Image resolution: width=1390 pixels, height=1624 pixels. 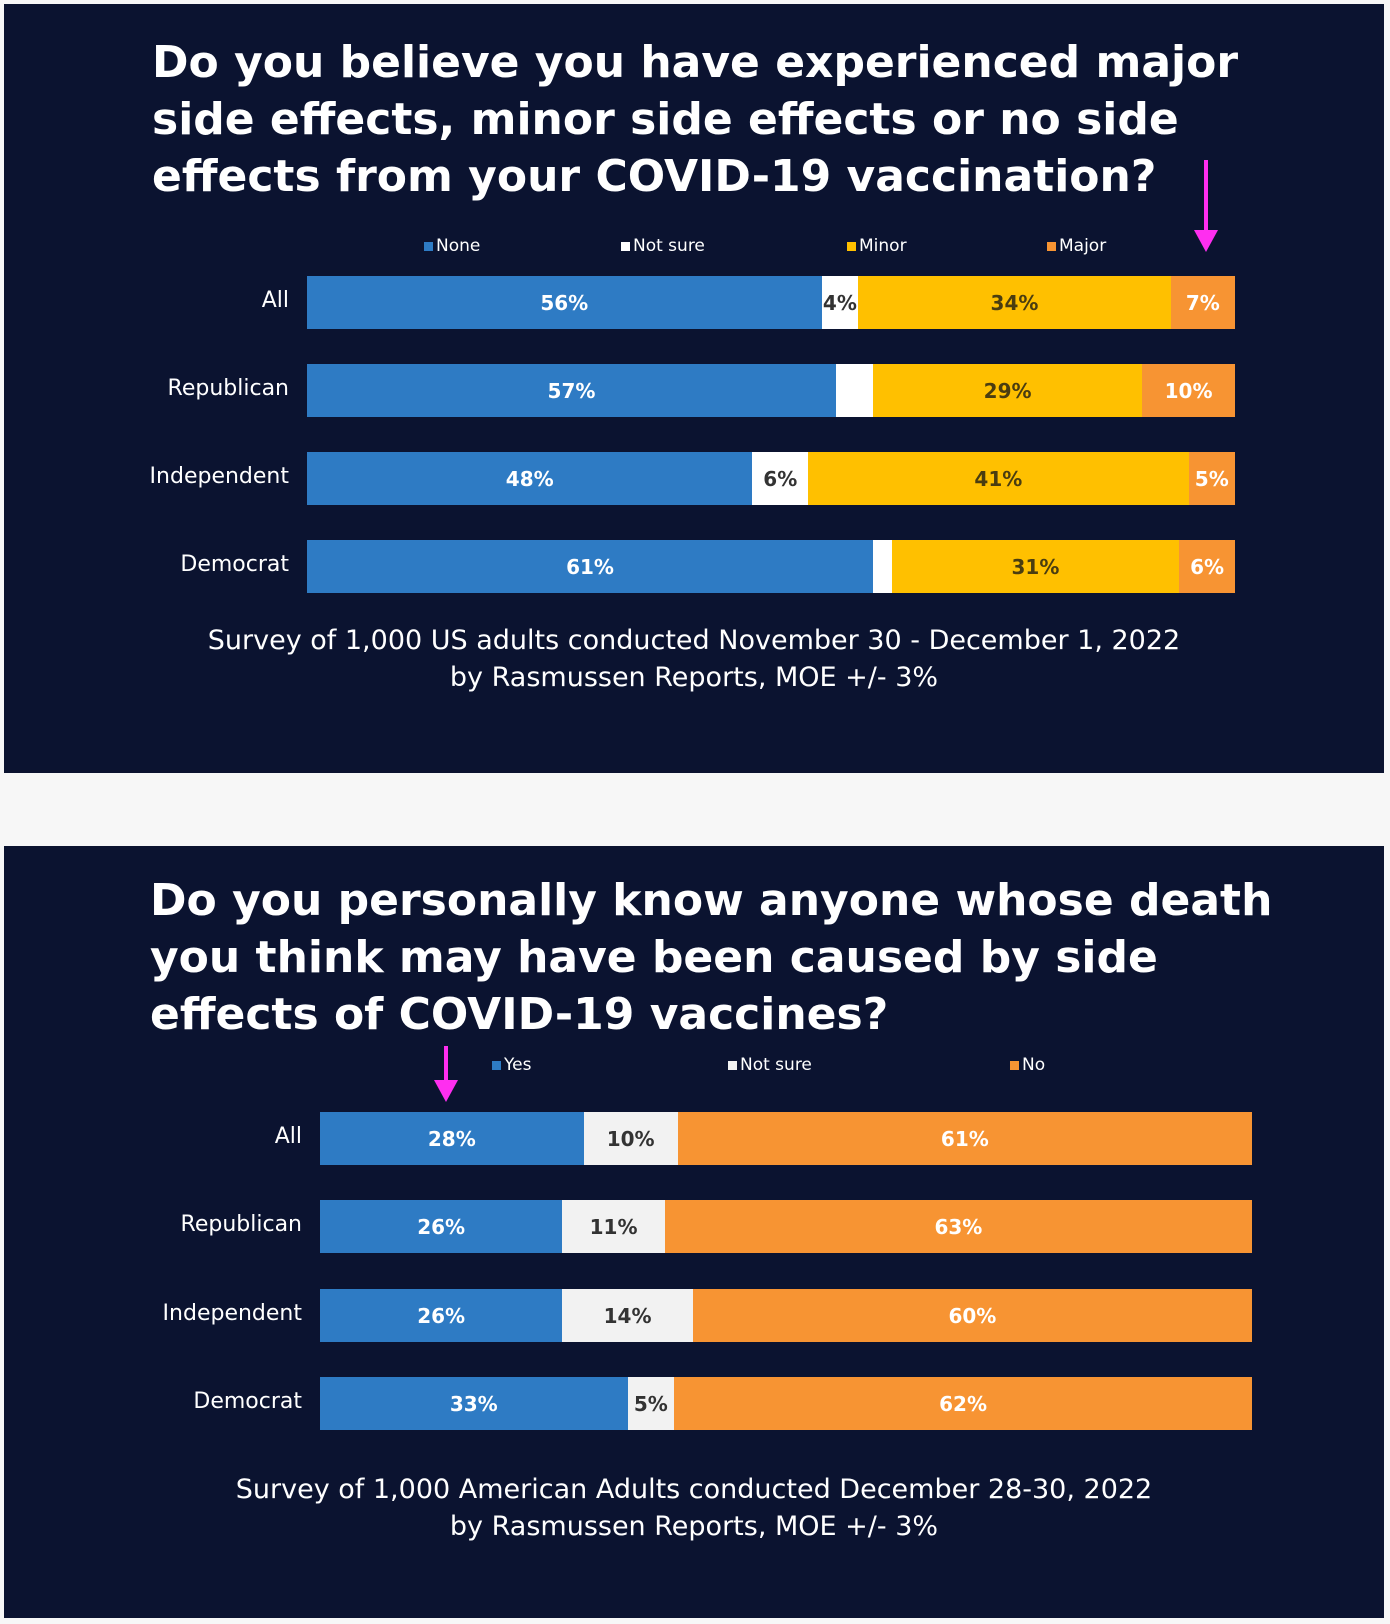 I want to click on bar-segment-not-sure: 6%, so click(x=780, y=478).